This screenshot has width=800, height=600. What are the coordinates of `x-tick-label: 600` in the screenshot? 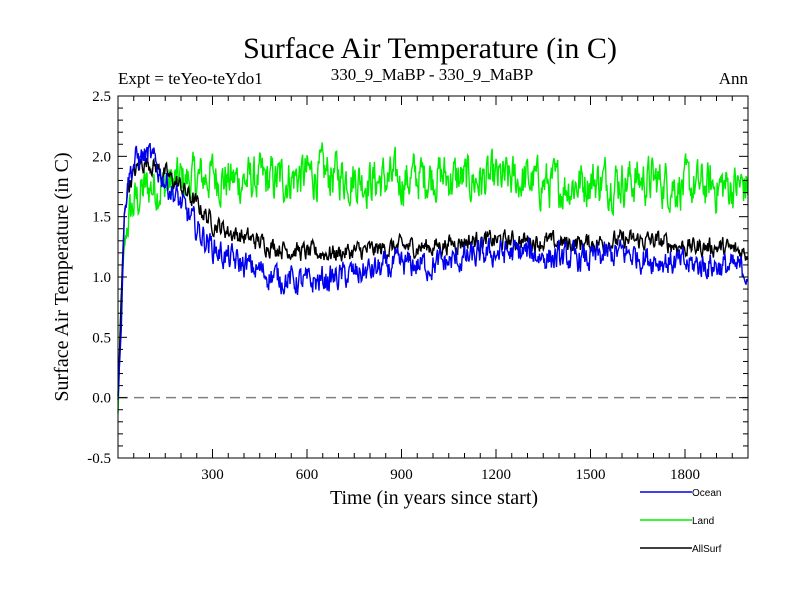 It's located at (307, 475).